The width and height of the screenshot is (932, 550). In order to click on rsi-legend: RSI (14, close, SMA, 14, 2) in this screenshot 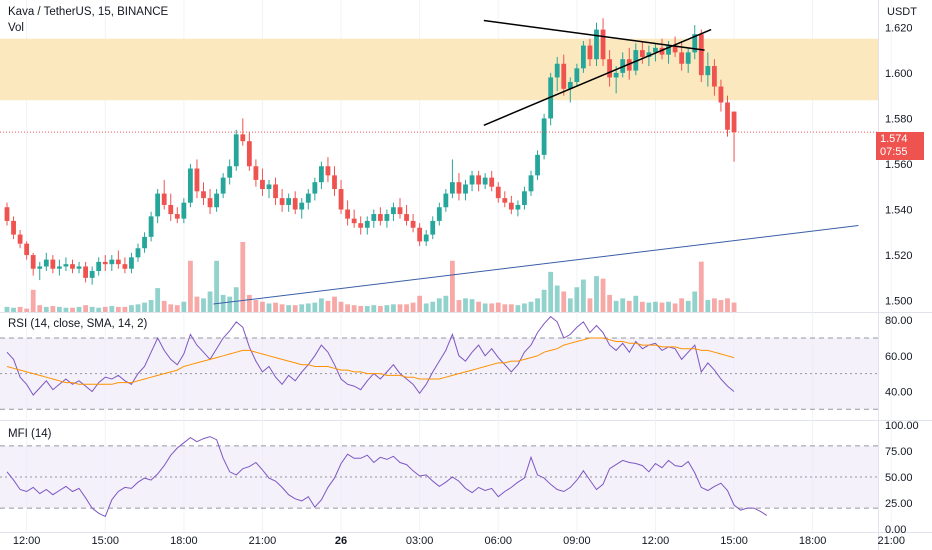, I will do `click(78, 324)`.